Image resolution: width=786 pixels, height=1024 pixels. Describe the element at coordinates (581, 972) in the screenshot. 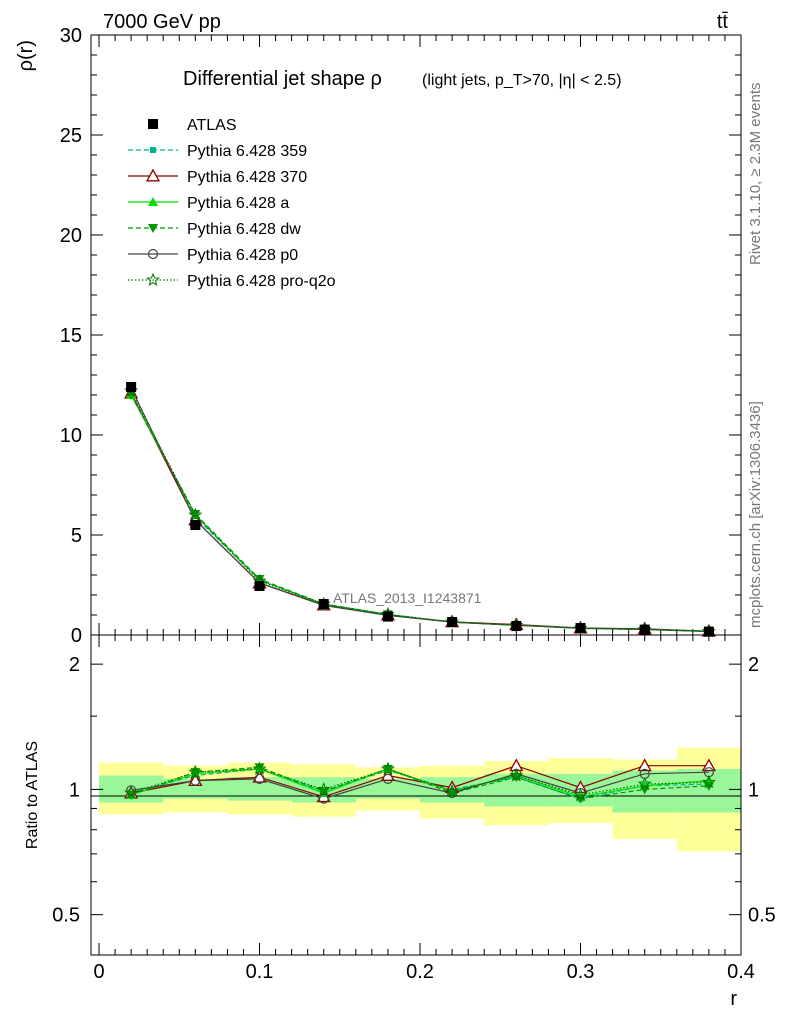

I see `x-tick-label: 0.3` at that location.